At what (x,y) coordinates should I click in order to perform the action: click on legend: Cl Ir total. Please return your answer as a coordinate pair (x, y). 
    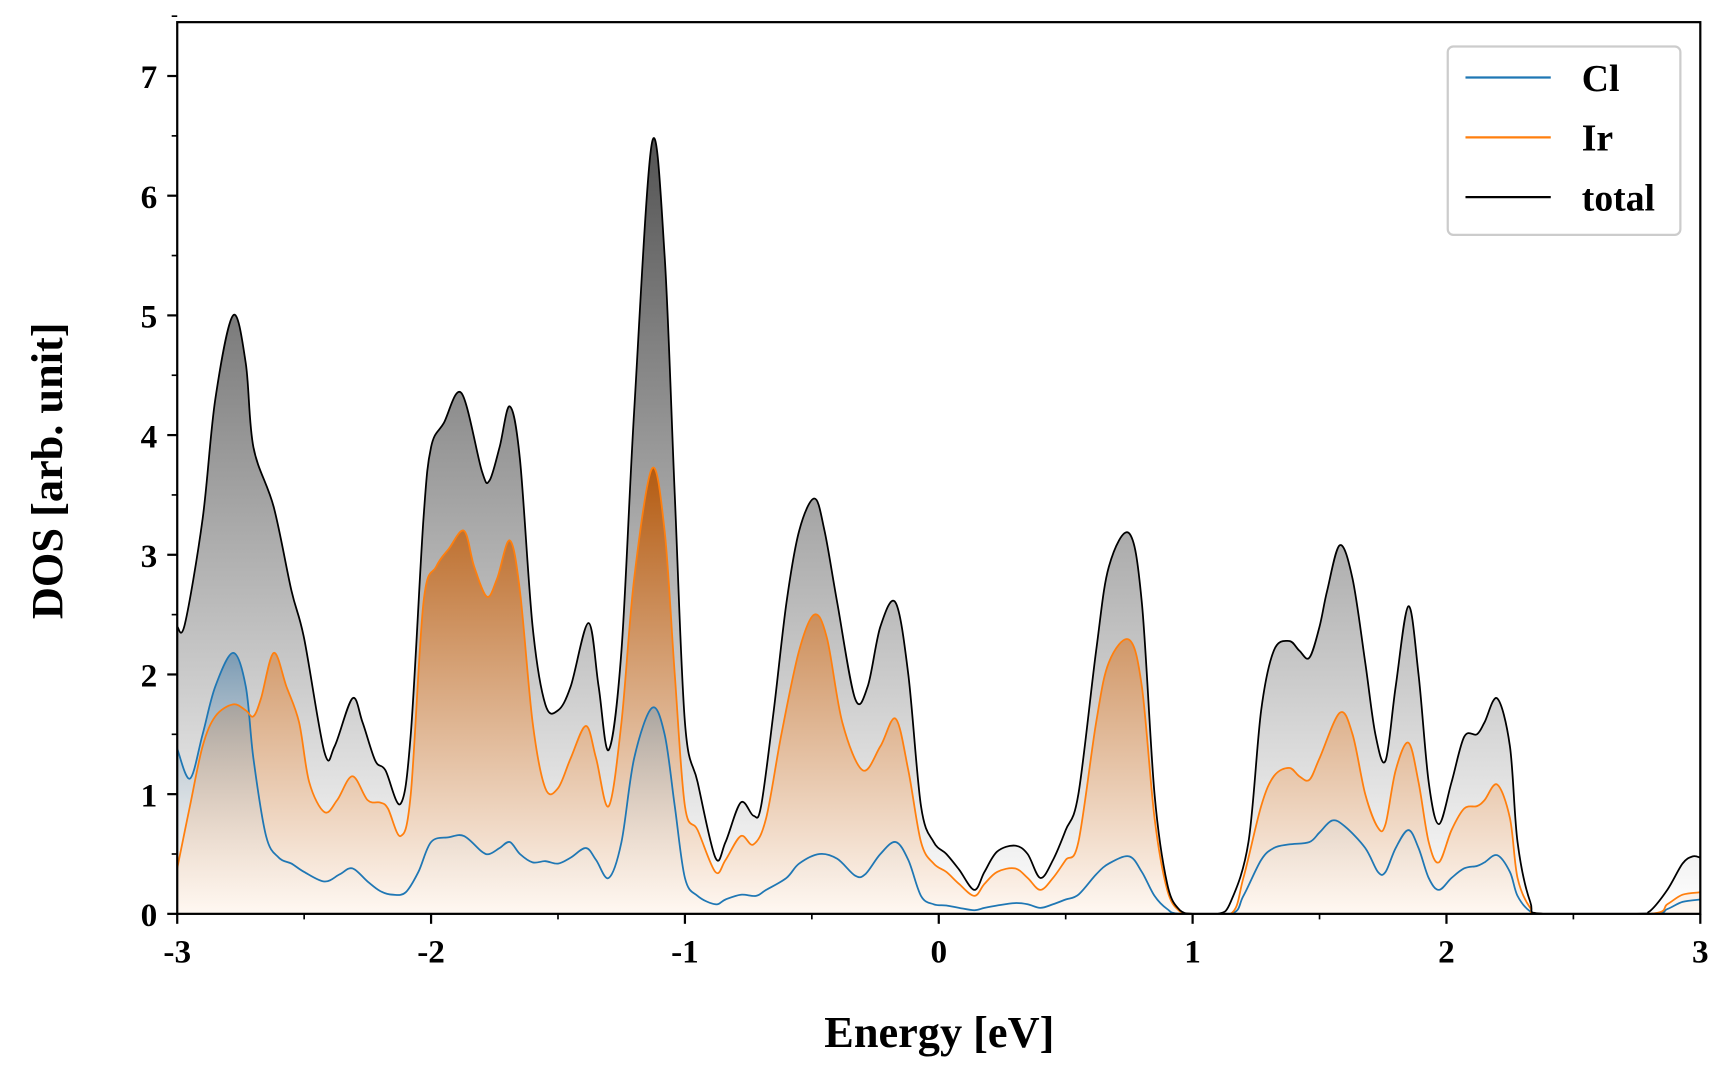
    Looking at the image, I should click on (1564, 140).